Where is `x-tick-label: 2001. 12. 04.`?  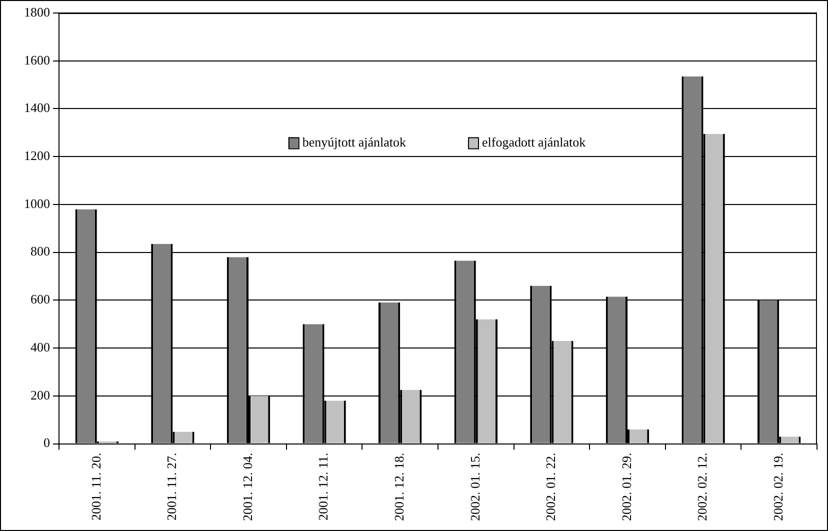 x-tick-label: 2001. 12. 04. is located at coordinates (247, 486).